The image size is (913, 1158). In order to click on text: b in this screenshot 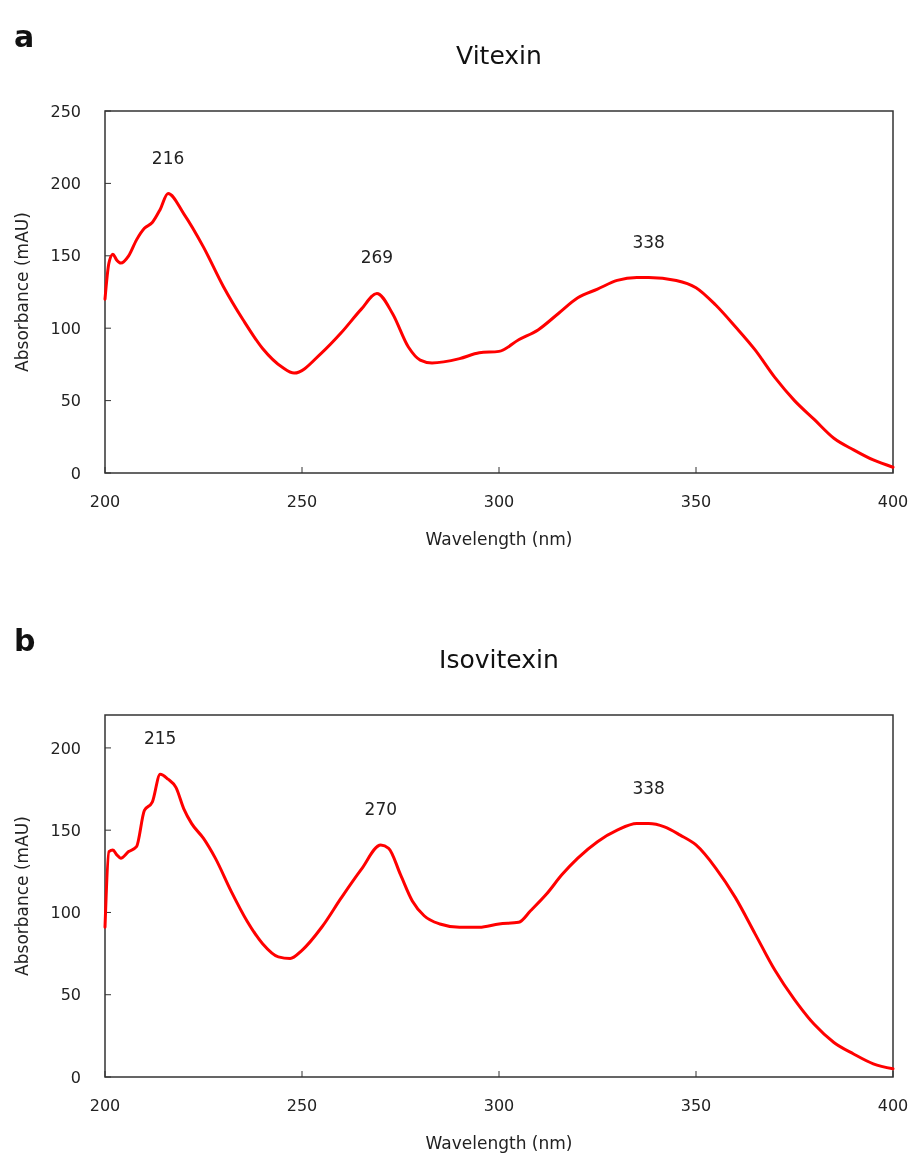, I will do `click(25, 640)`.